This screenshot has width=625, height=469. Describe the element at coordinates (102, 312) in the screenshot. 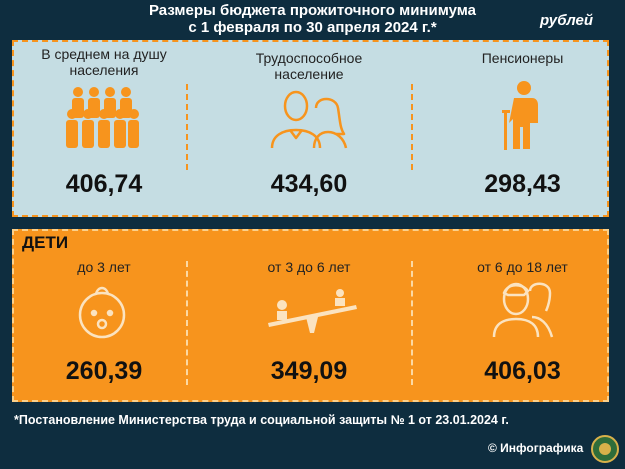

I see `baby-icon` at that location.